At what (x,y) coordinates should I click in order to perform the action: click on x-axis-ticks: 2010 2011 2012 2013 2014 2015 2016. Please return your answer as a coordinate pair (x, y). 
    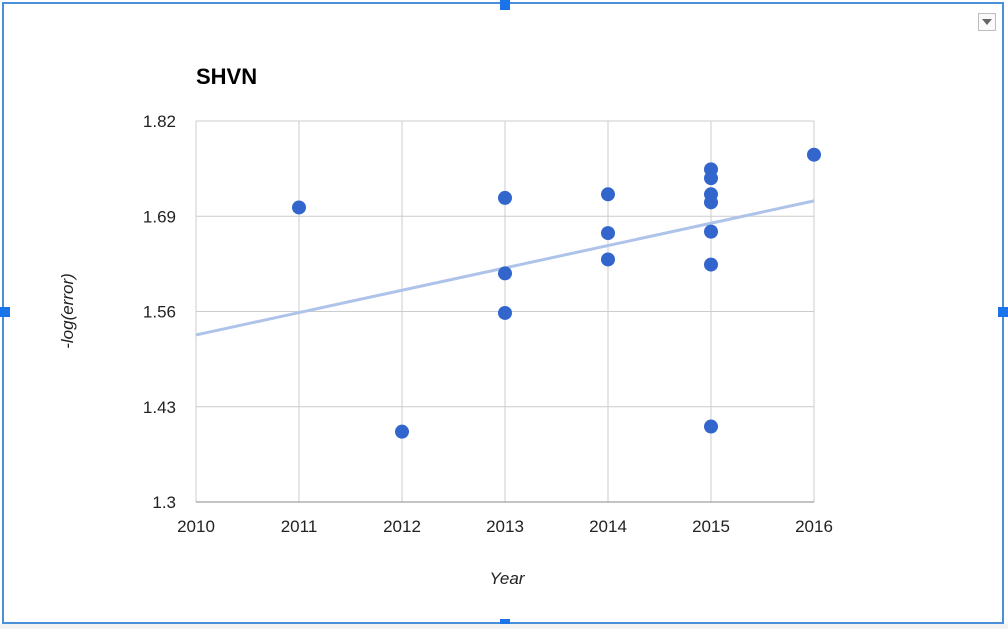
    Looking at the image, I should click on (505, 526).